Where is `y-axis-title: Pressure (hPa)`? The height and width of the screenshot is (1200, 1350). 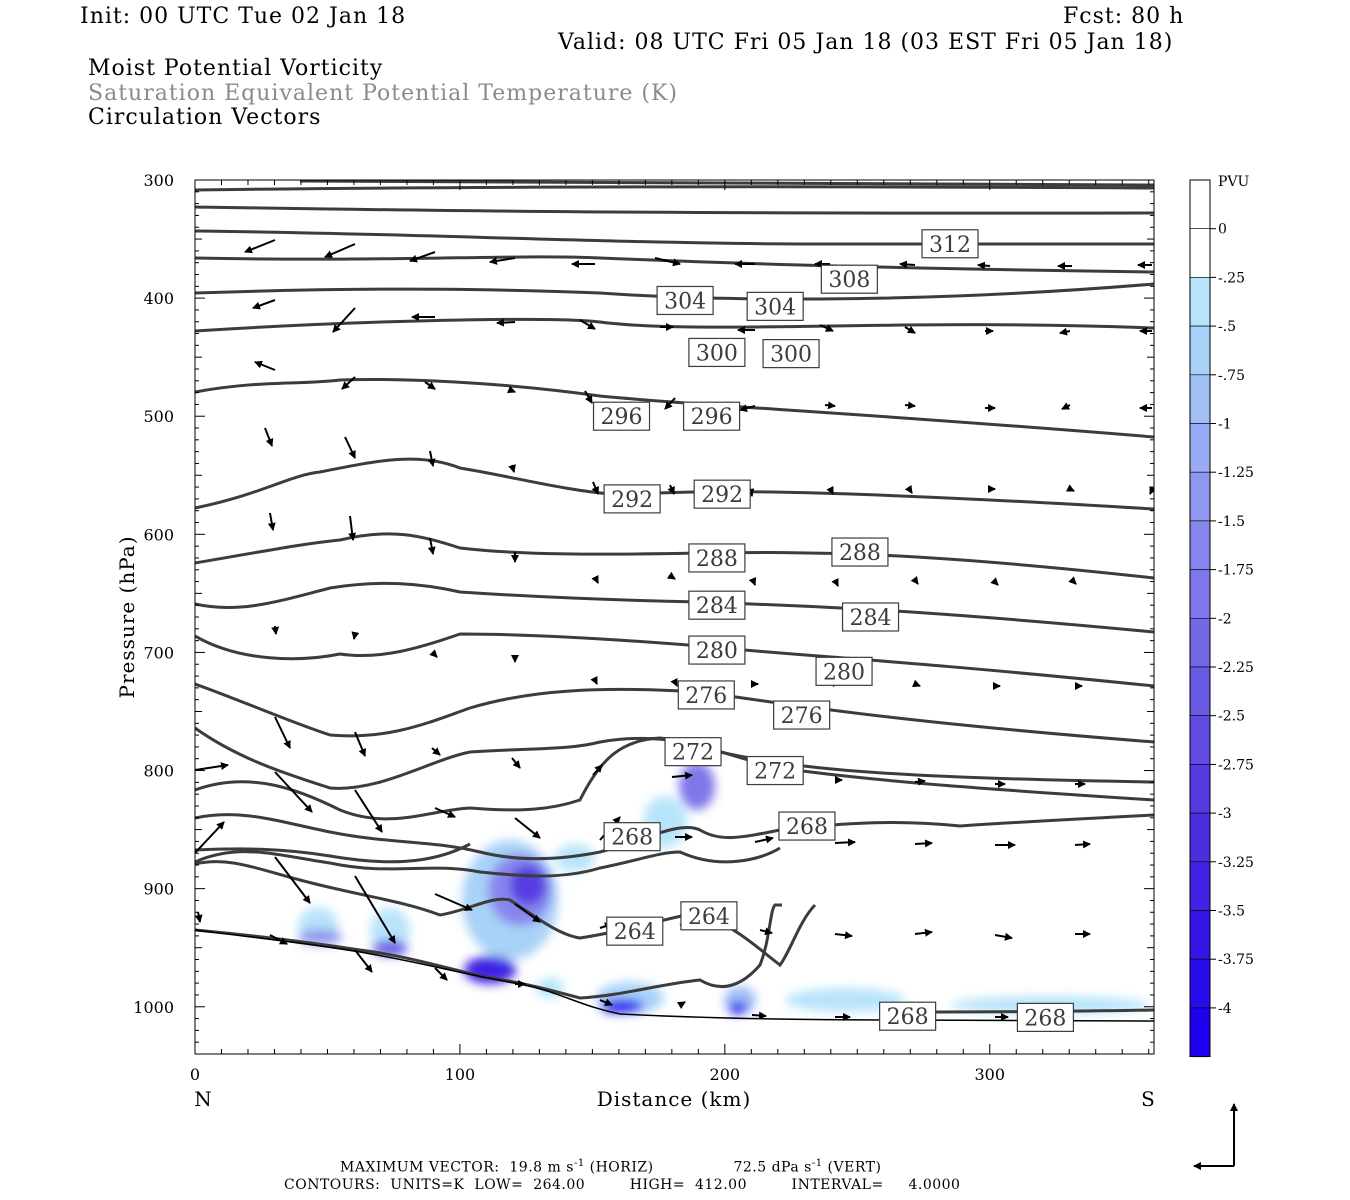 y-axis-title: Pressure (hPa) is located at coordinates (127, 617).